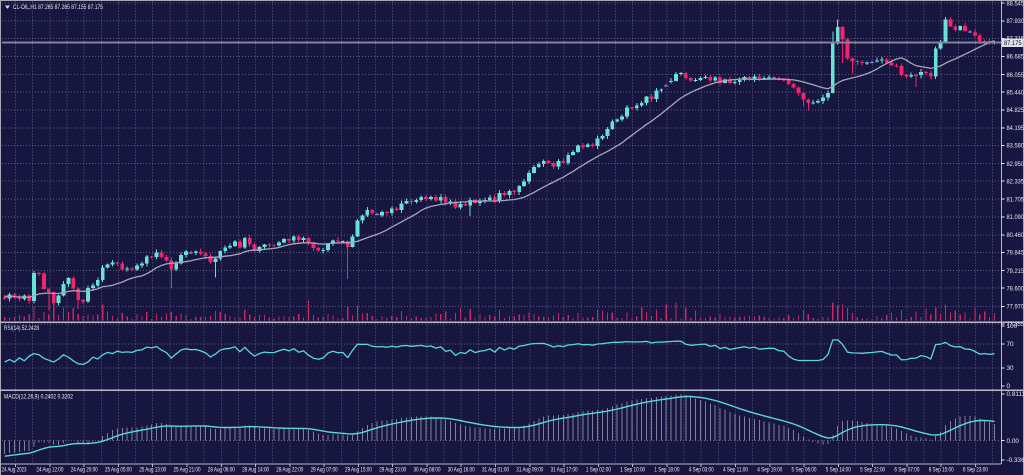  What do you see at coordinates (804, 470) in the screenshot?
I see `svg-text: 5 Sep 06:00` at bounding box center [804, 470].